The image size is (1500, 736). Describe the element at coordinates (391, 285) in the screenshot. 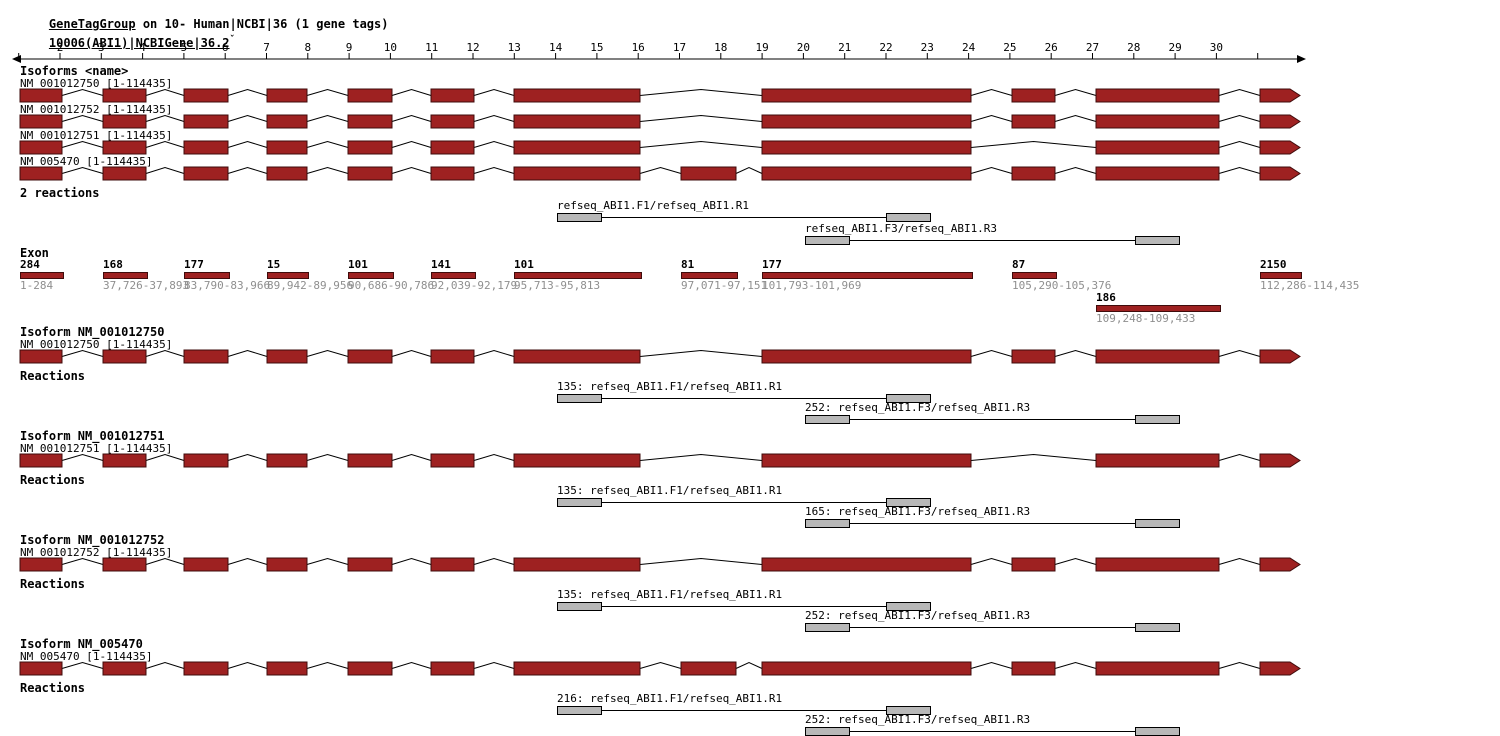

I see `exon-coordinates: 90,686-90,786` at that location.